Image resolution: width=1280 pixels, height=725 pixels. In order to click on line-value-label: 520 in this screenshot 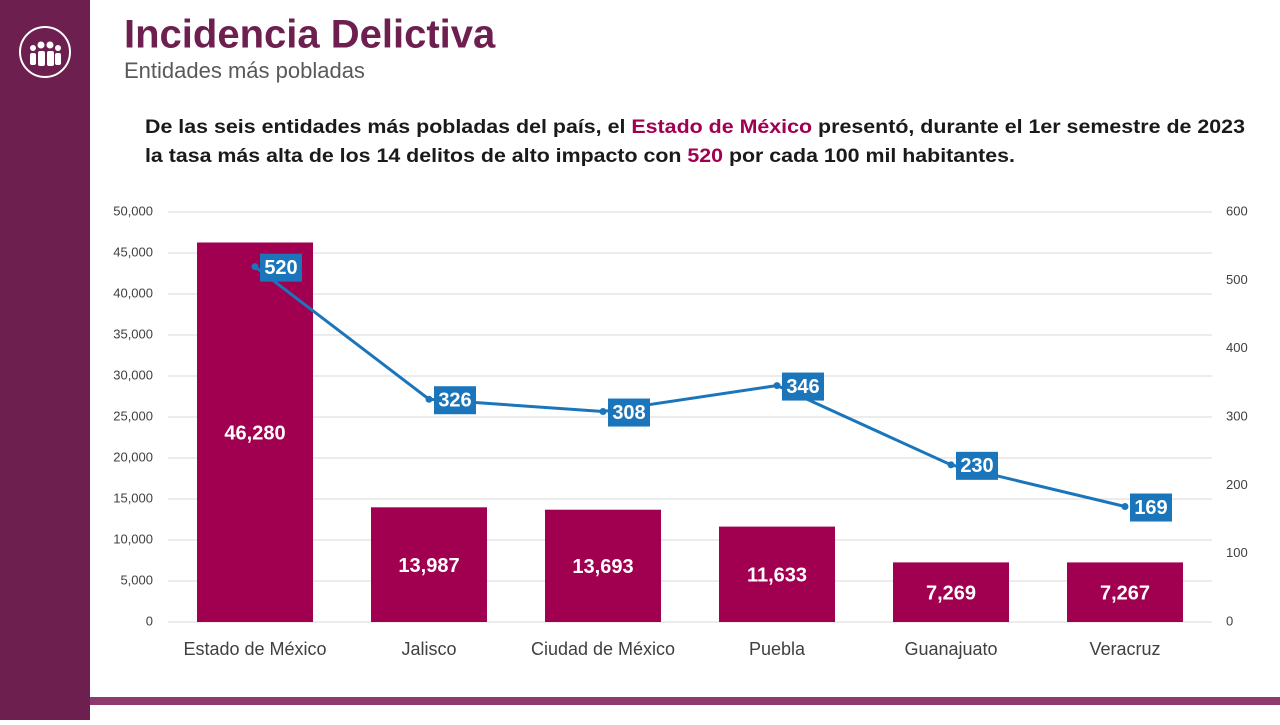, I will do `click(280, 268)`.